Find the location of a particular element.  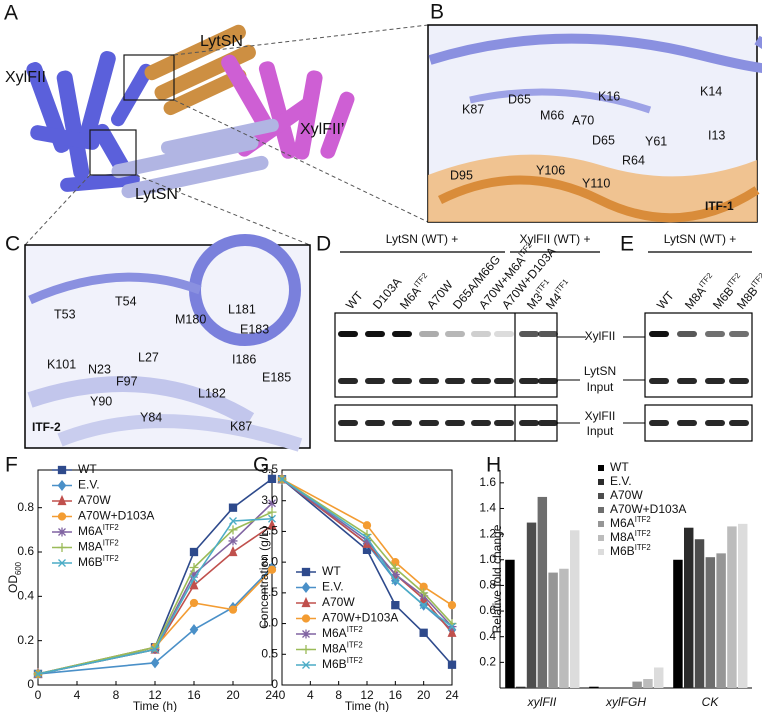

residue-label: L182 is located at coordinates (212, 393).